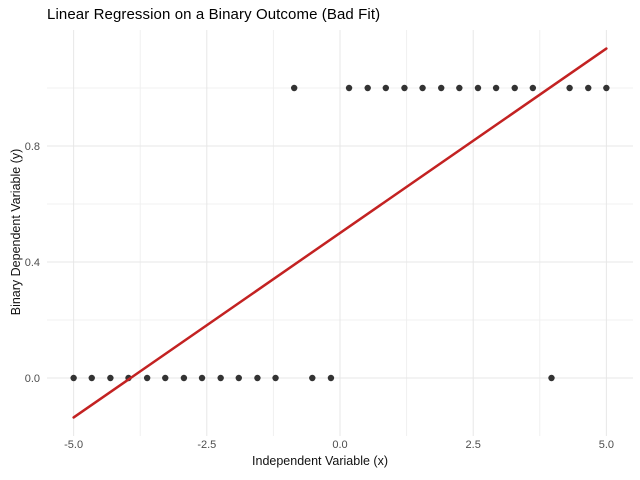  I want to click on x-tick-label: 2.5, so click(473, 445).